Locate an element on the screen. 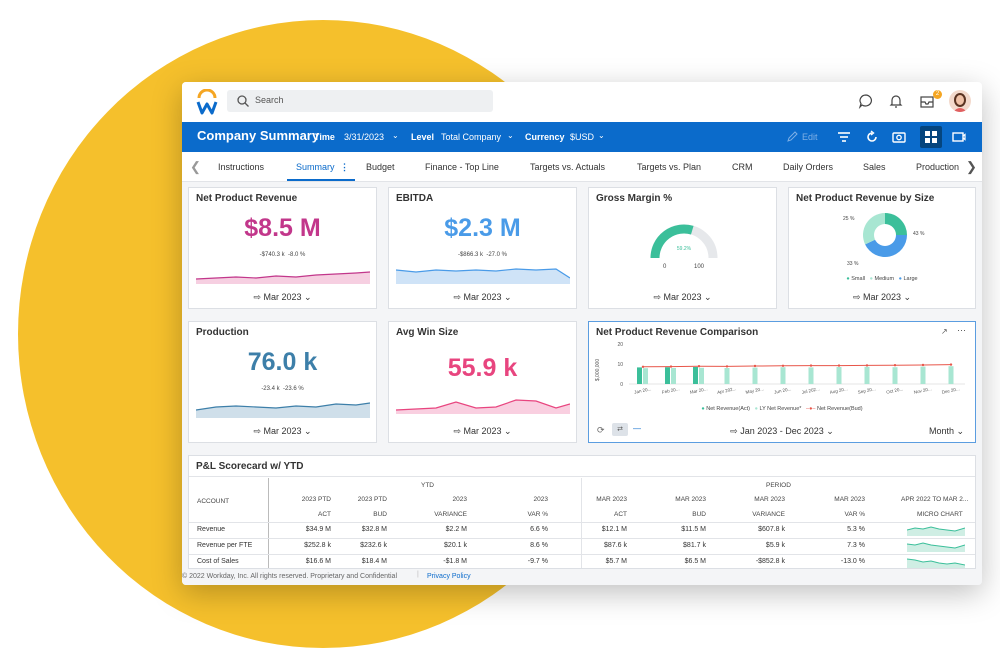 This screenshot has width=1000, height=667. divider is located at coordinates (582, 538).